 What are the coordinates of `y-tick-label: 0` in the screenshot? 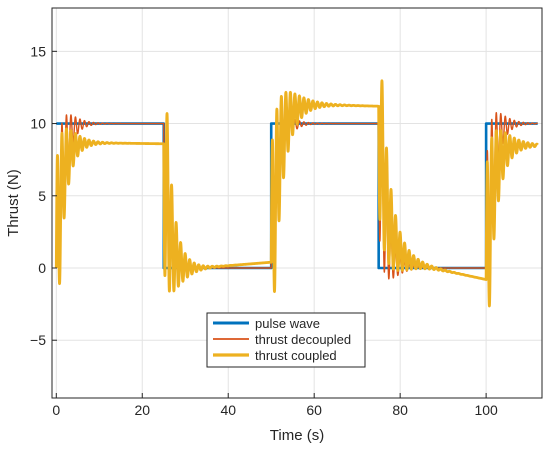 It's located at (42, 268).